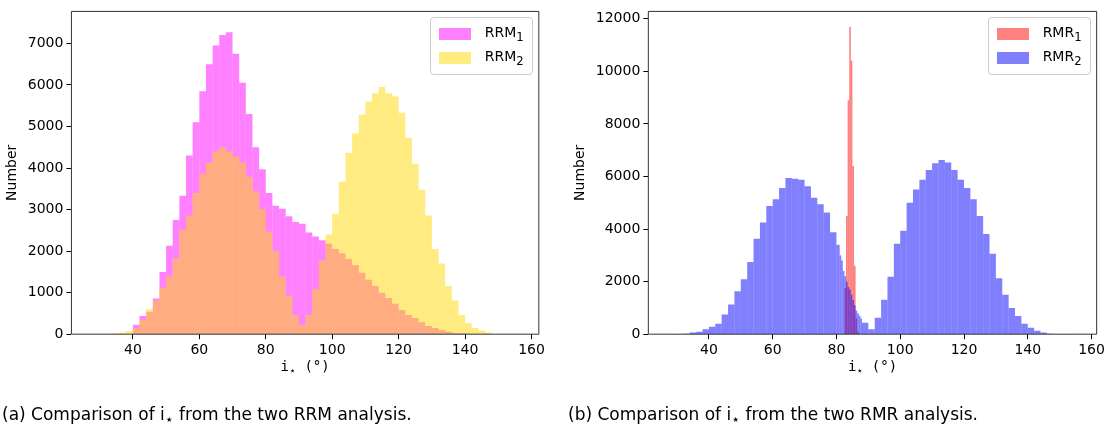  I want to click on y-tick-label: 3000, so click(45, 208).